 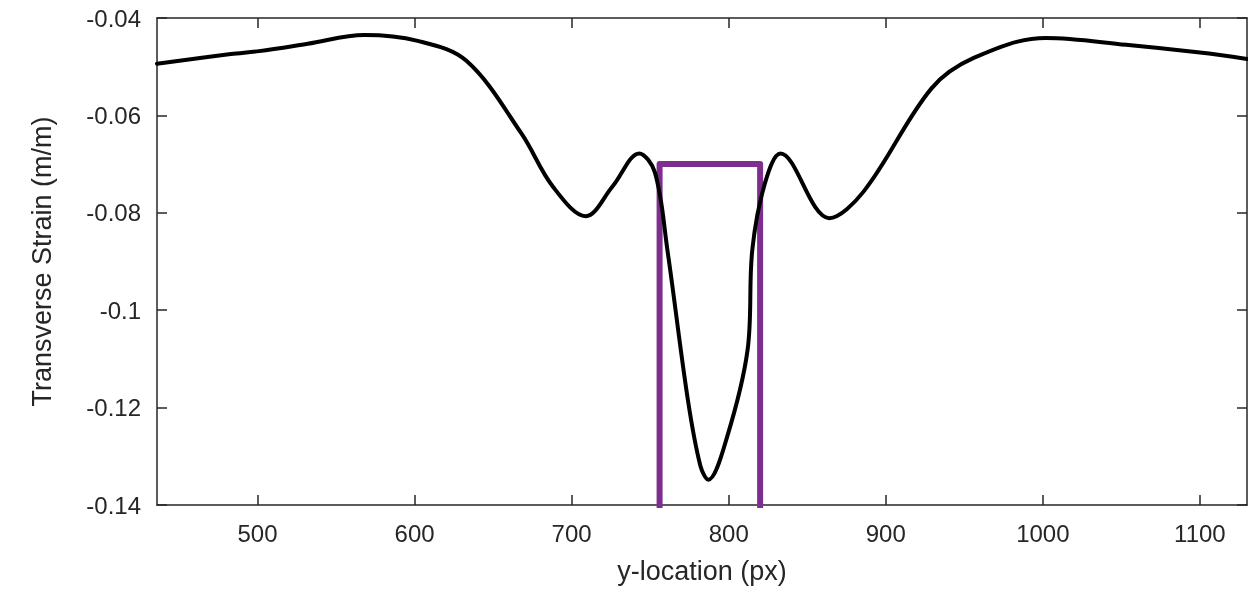 I want to click on y-tick-label: -0.06, so click(x=113, y=115).